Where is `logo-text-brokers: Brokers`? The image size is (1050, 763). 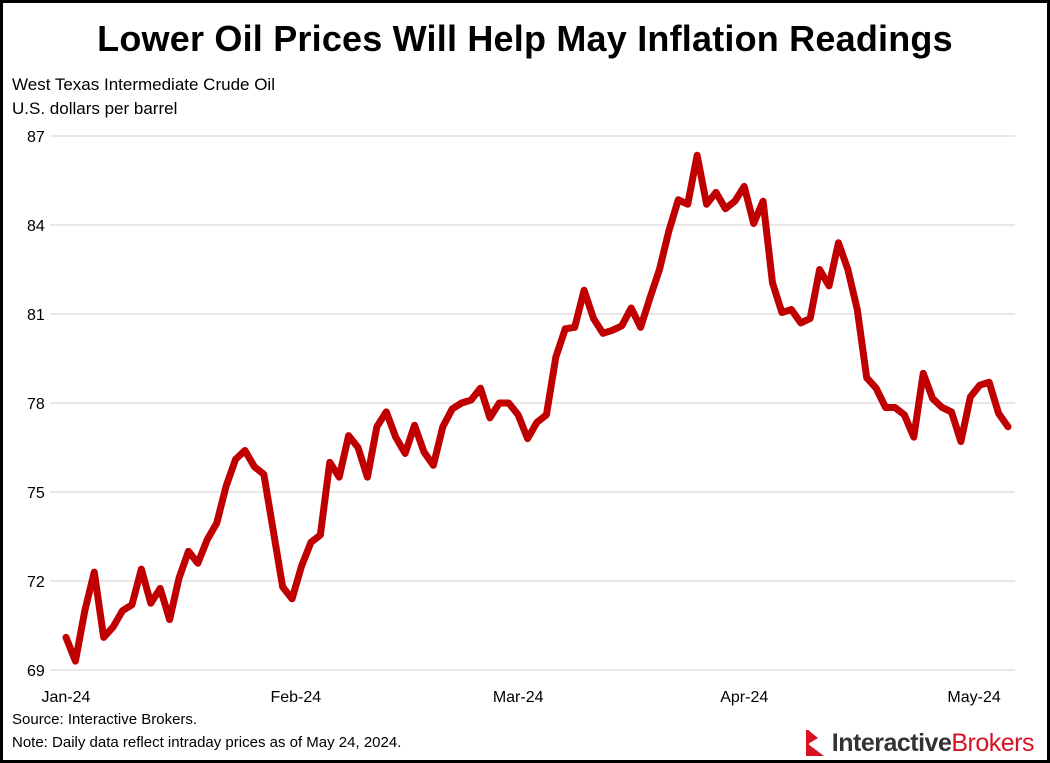 logo-text-brokers: Brokers is located at coordinates (992, 742).